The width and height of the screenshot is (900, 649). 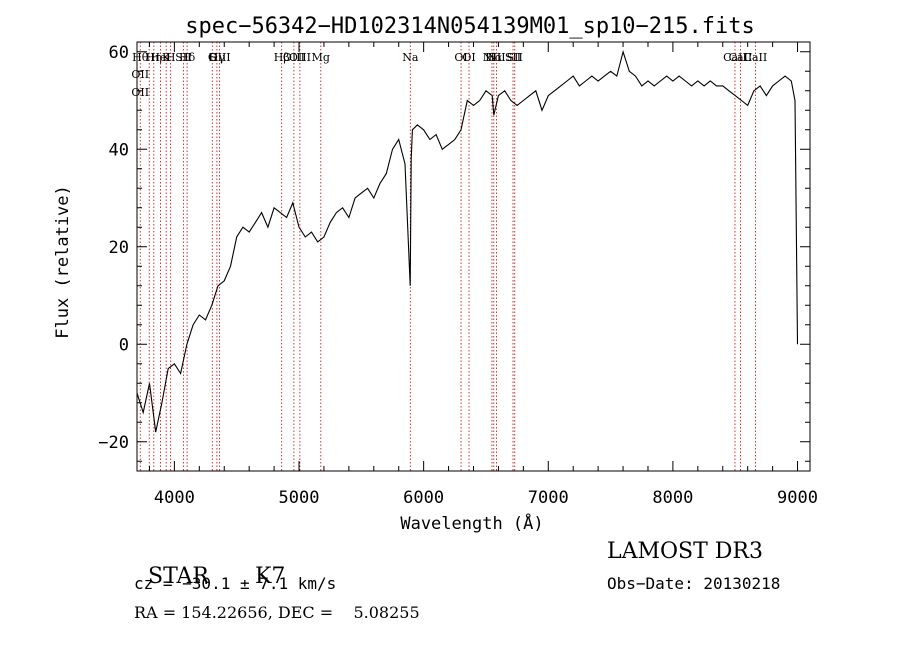 What do you see at coordinates (735, 57) in the screenshot?
I see `line-label-23-0: CaII` at bounding box center [735, 57].